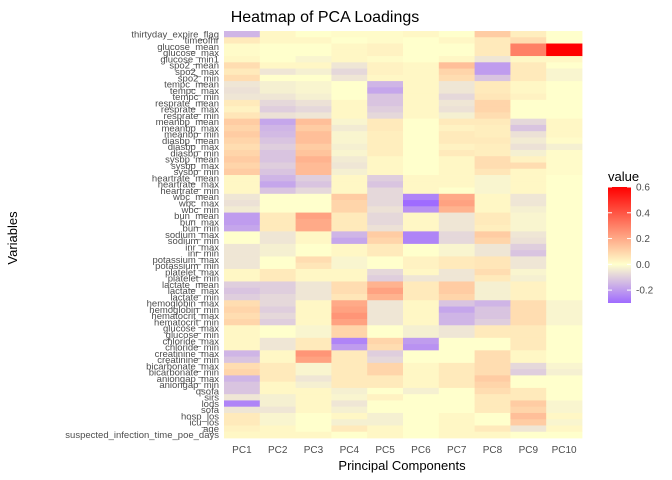  What do you see at coordinates (643, 265) in the screenshot?
I see `legend-tick-label: 0.0` at bounding box center [643, 265].